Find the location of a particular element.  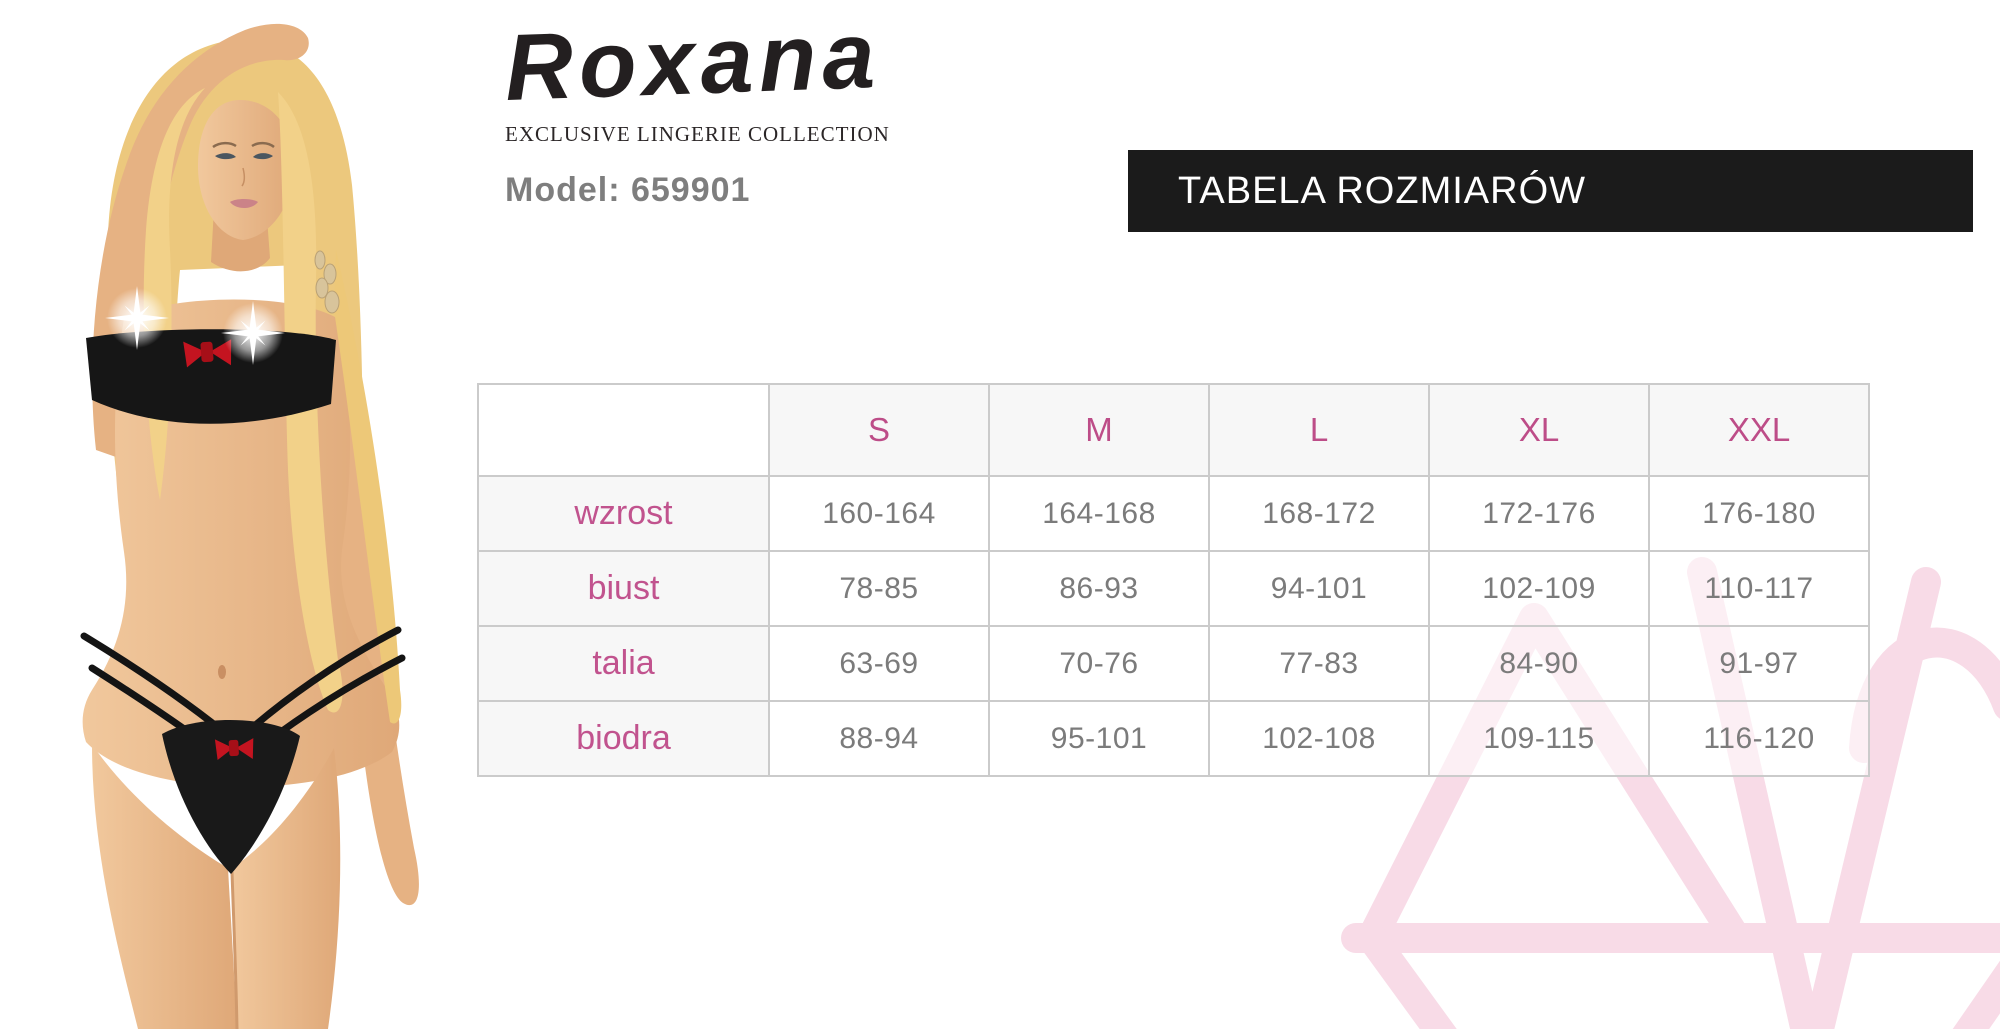

row-label-biodra: biodra is located at coordinates (623, 738).